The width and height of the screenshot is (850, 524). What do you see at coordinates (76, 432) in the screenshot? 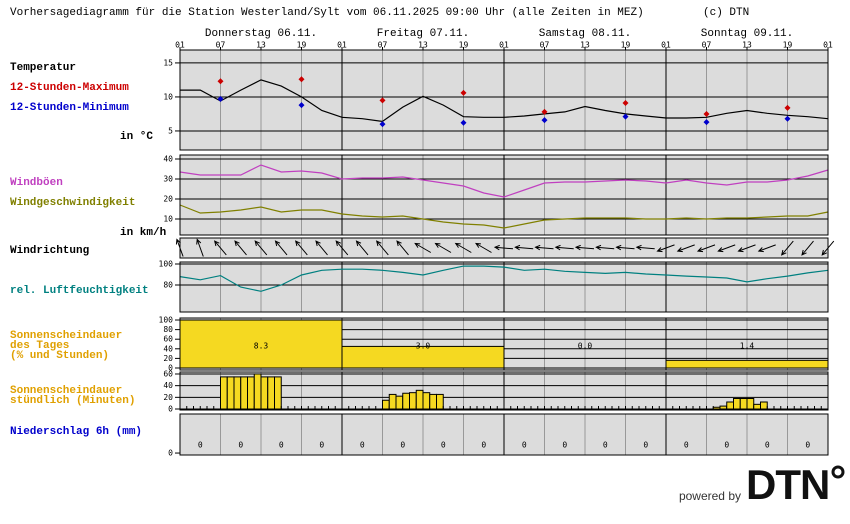
I see `panel-label: Niederschlag 6h (mm)` at bounding box center [76, 432].